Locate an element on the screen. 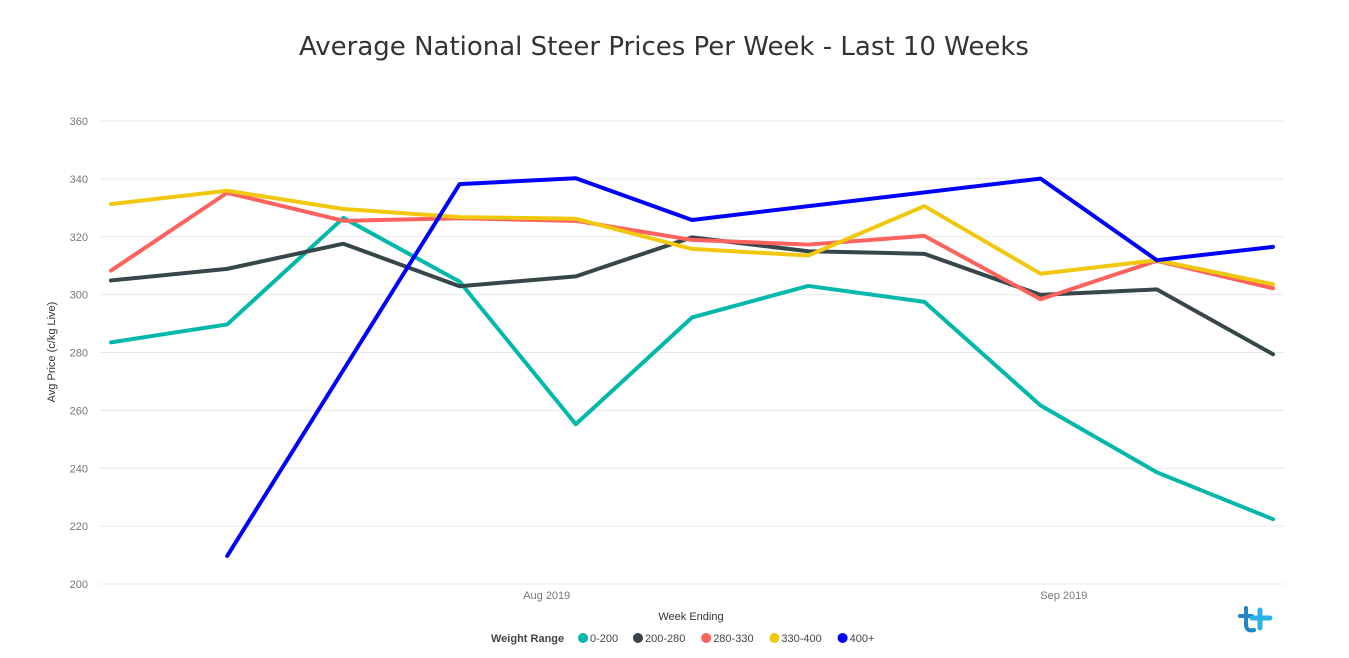 The image size is (1349, 658). y-tick-label: 360 is located at coordinates (79, 122).